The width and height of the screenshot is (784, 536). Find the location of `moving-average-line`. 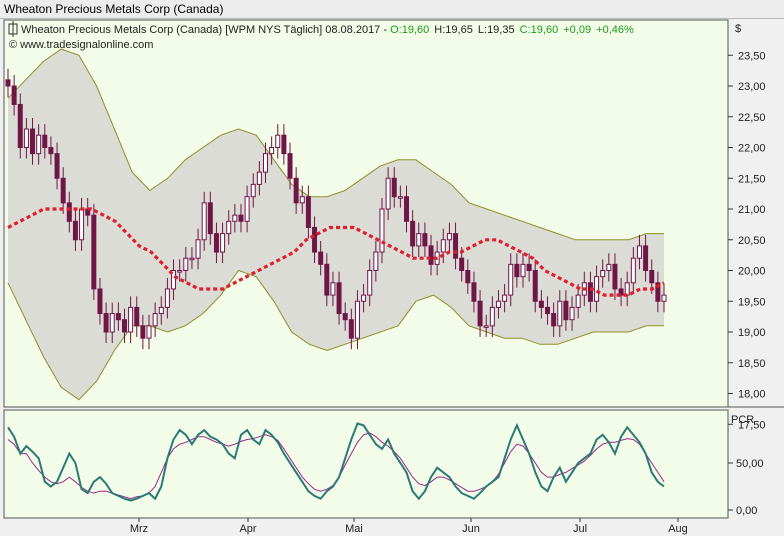

moving-average-line is located at coordinates (336, 252).